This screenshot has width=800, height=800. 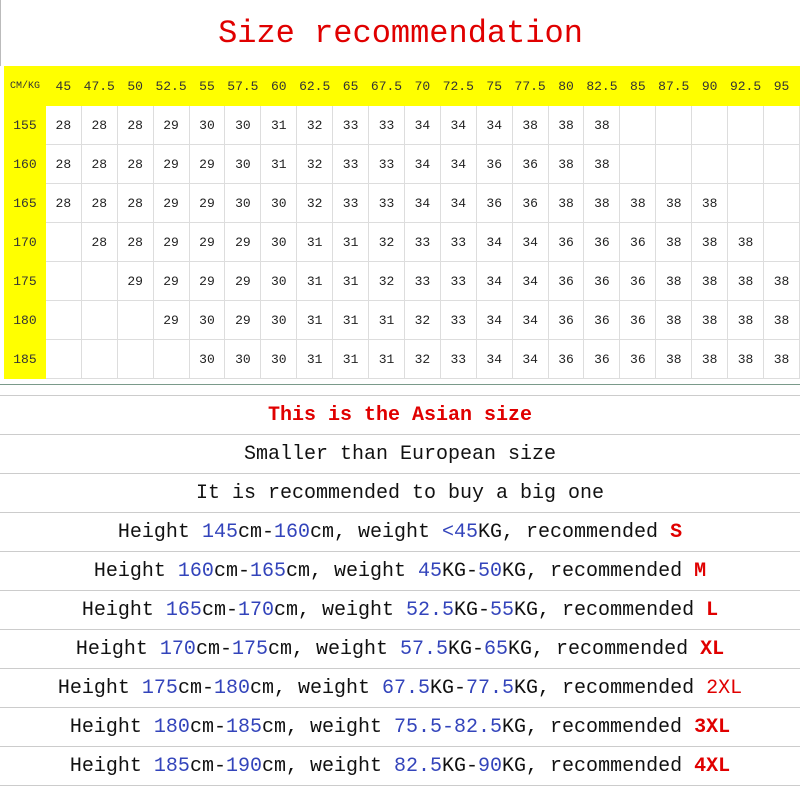 What do you see at coordinates (402, 359) in the screenshot?
I see `table-row: 185 30 30 30 31 31 31 32 33 34 34 36 36 36 38 38 38 38` at bounding box center [402, 359].